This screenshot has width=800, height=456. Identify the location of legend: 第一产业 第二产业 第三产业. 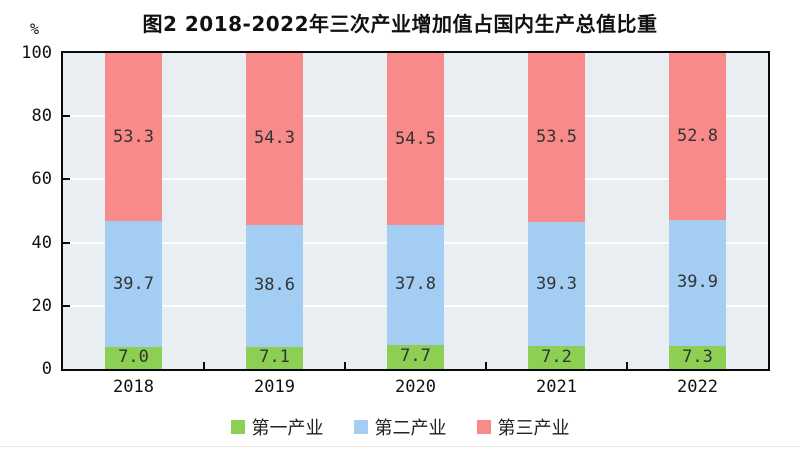
(400, 427).